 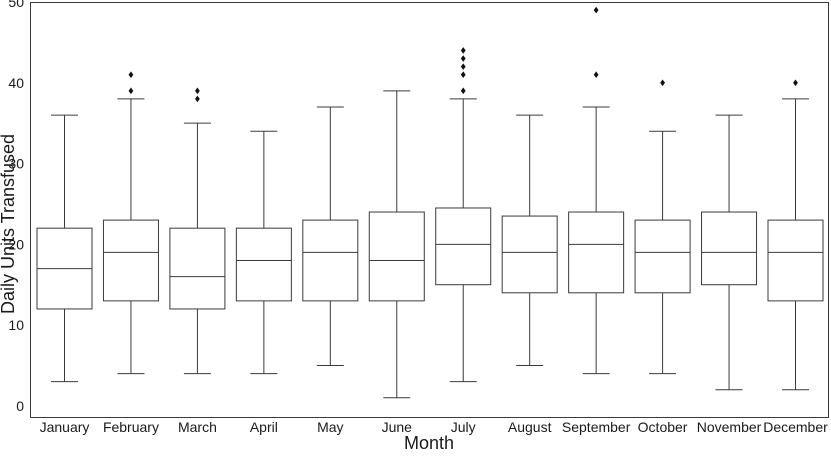 What do you see at coordinates (596, 427) in the screenshot?
I see `x-tick-label: September` at bounding box center [596, 427].